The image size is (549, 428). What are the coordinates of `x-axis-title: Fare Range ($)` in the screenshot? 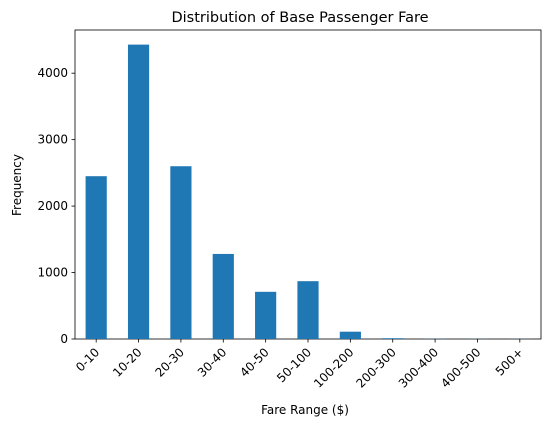 It's located at (305, 410).